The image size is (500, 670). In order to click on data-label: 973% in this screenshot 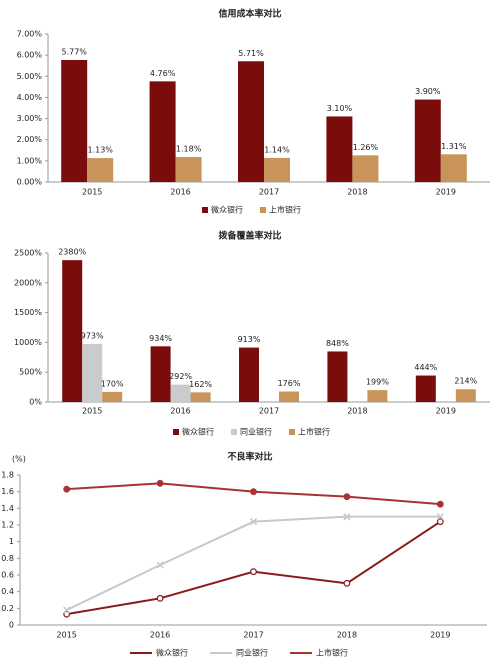, I will do `click(92, 336)`.